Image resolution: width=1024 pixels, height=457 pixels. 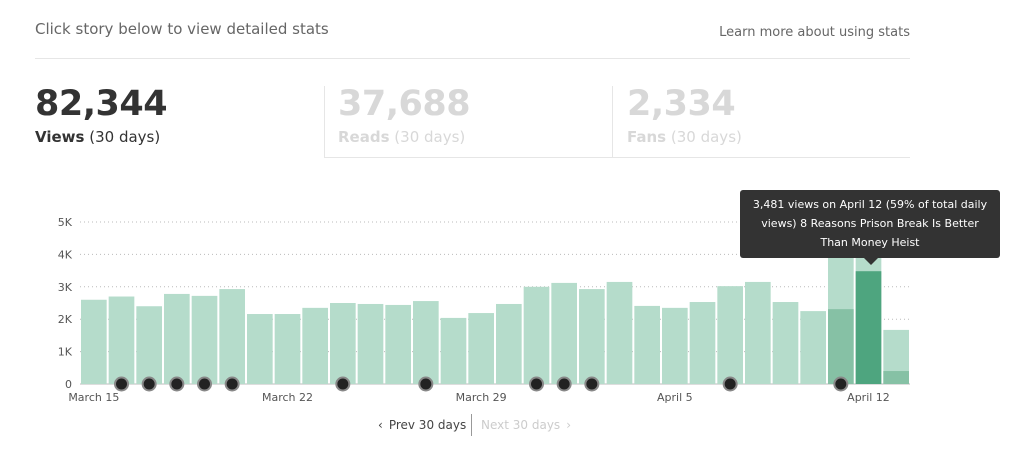 What do you see at coordinates (814, 32) in the screenshot?
I see `learn-more-link: Learn more about using stats` at bounding box center [814, 32].